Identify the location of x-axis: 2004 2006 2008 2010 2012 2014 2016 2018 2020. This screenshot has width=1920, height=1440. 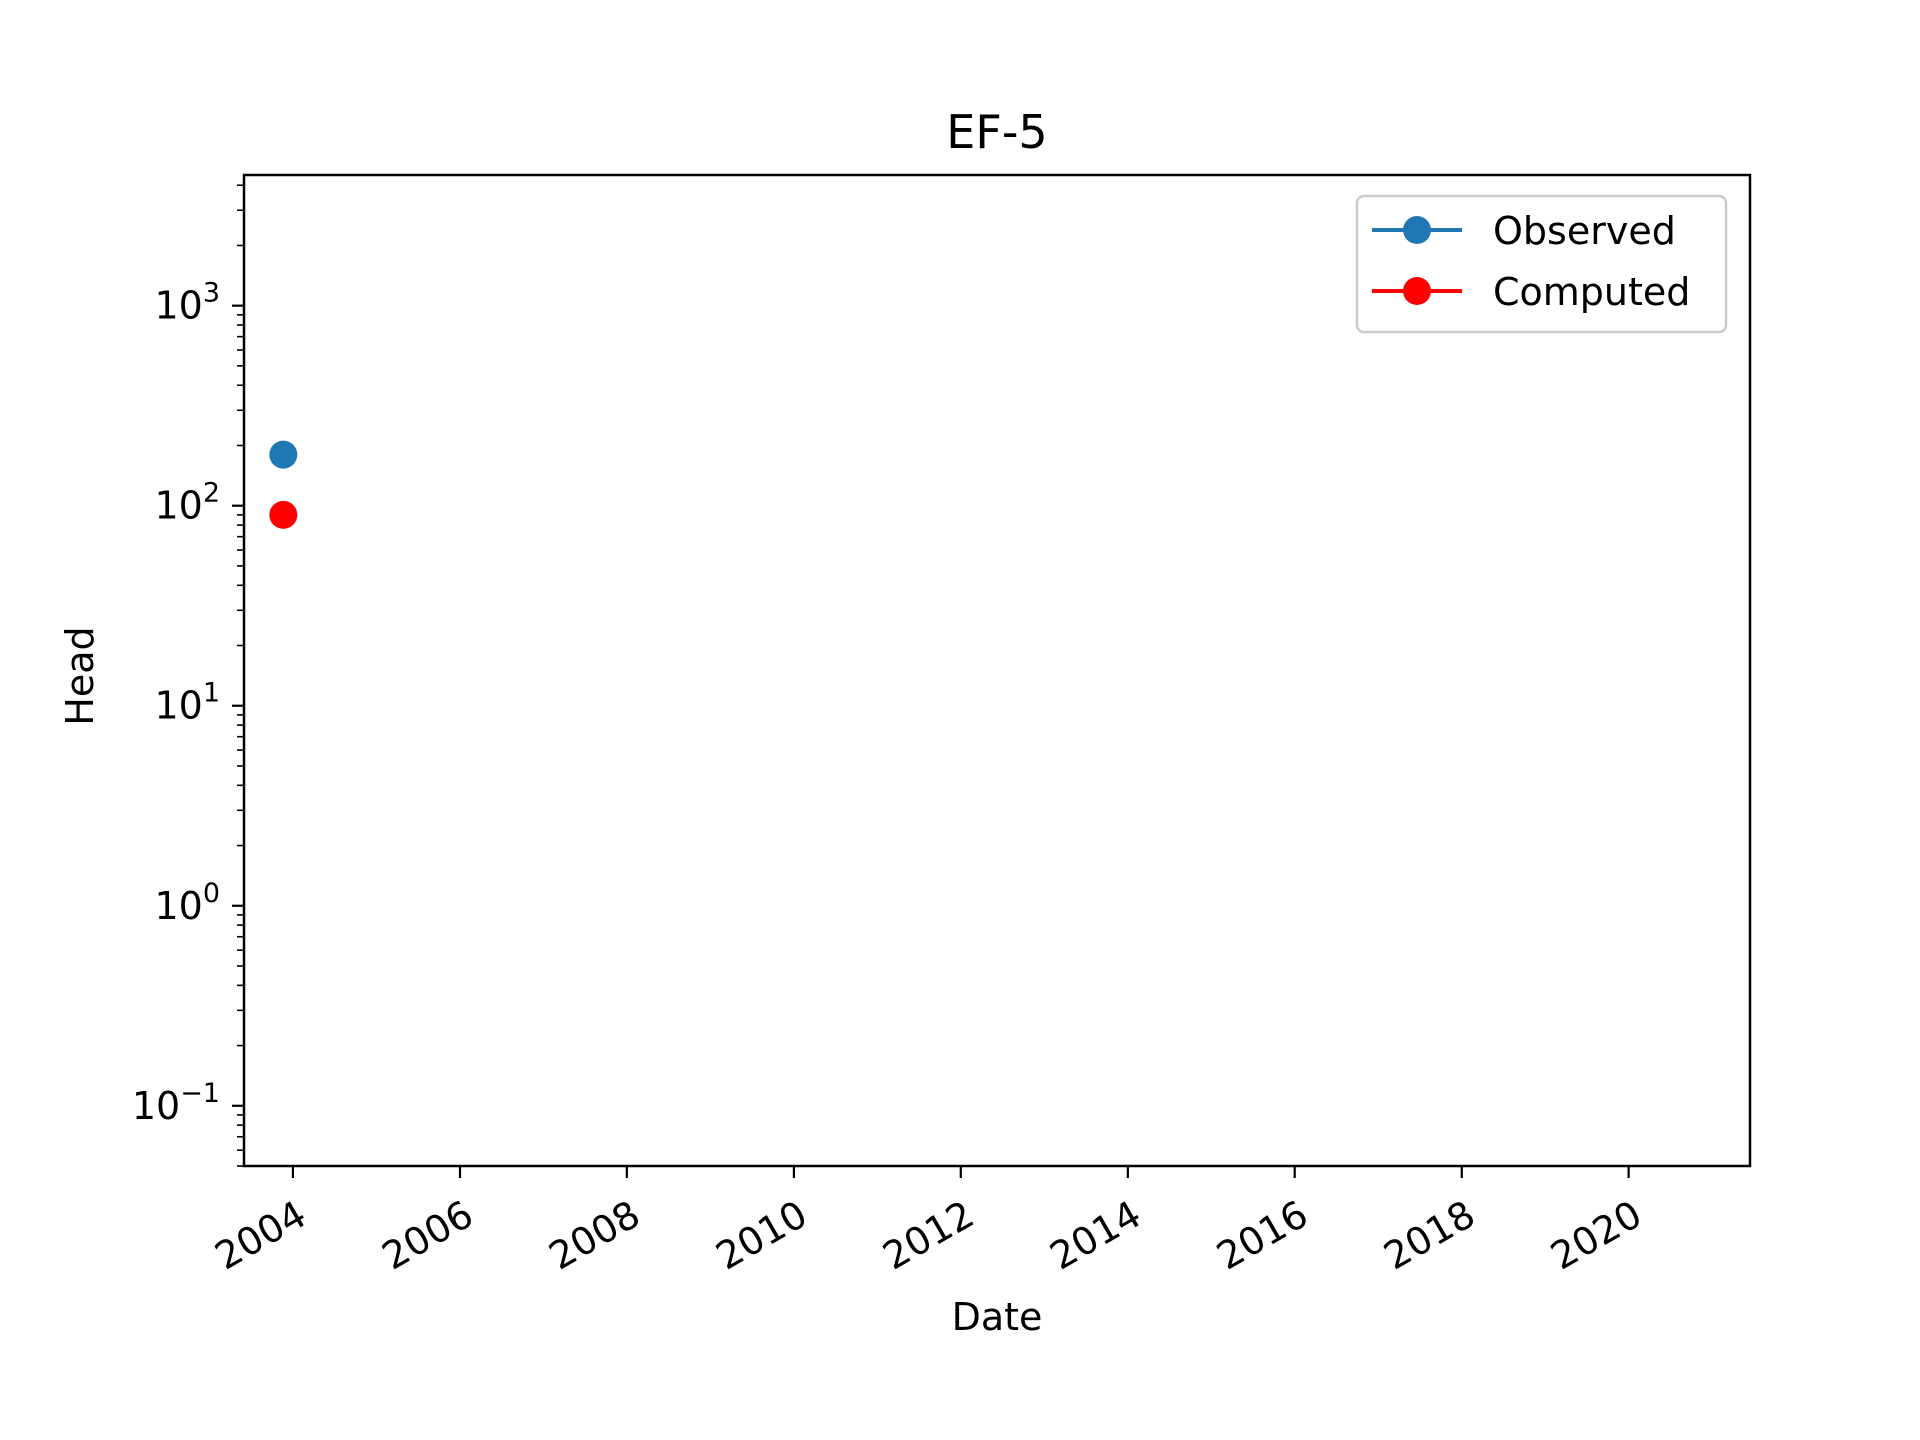
(928, 1222).